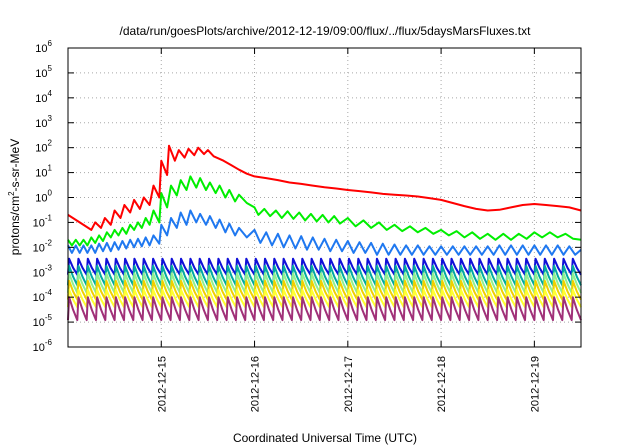 This screenshot has height=448, width=640. I want to click on y-tick-exp: 3, so click(50, 118).